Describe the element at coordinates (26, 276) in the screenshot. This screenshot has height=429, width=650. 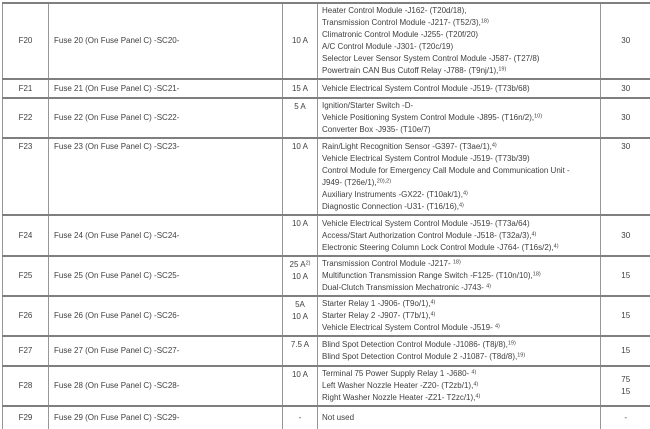
I see `fuse-id-cell: F25` at that location.